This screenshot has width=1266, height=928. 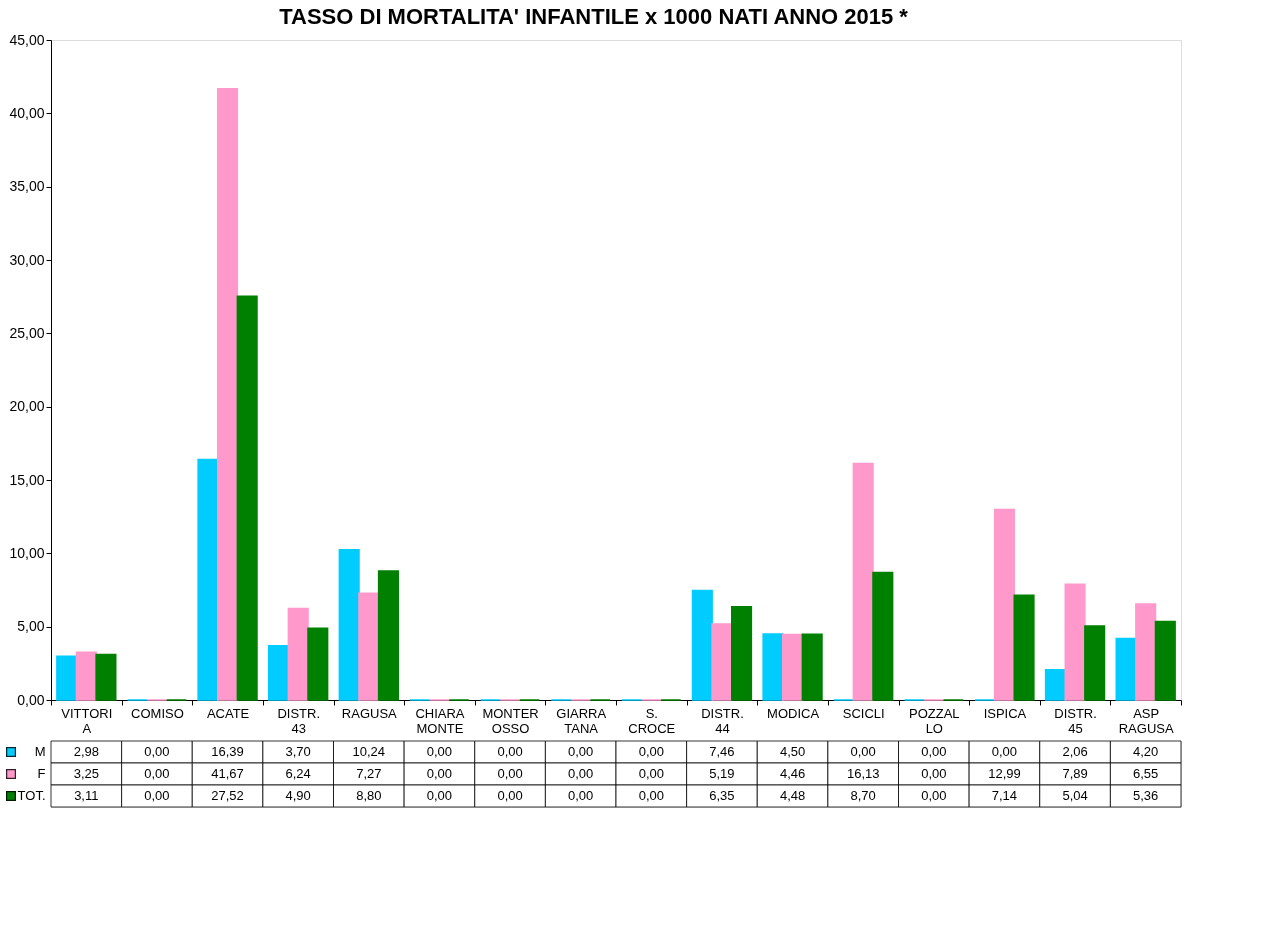 What do you see at coordinates (86, 773) in the screenshot?
I see `data-label: 3,25` at bounding box center [86, 773].